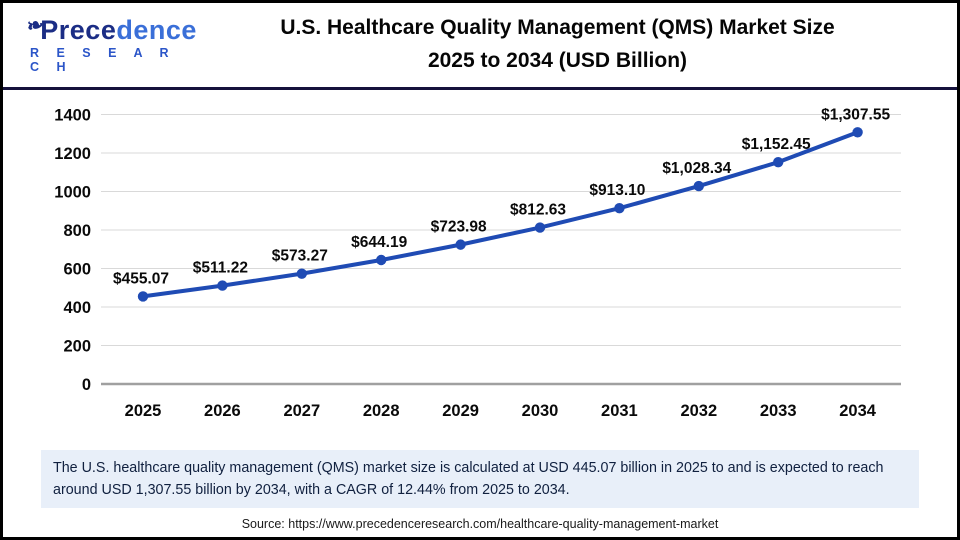 The image size is (960, 540). What do you see at coordinates (459, 227) in the screenshot?
I see `data-point-label: $723.98` at bounding box center [459, 227].